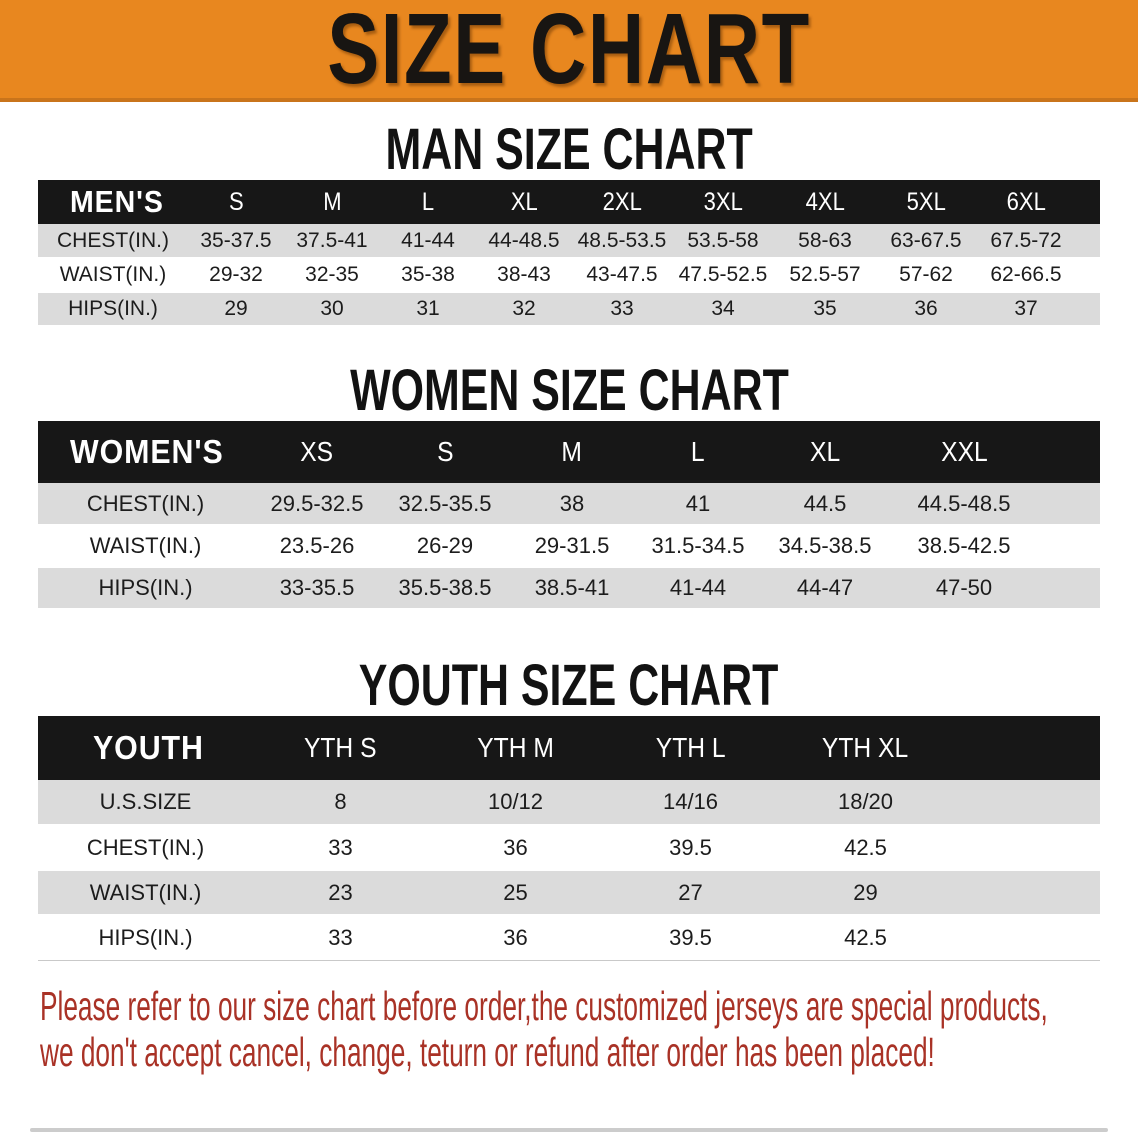 Image resolution: width=1138 pixels, height=1132 pixels. Describe the element at coordinates (1026, 201) in the screenshot. I see `men-size-header-6xl: 6XL` at that location.